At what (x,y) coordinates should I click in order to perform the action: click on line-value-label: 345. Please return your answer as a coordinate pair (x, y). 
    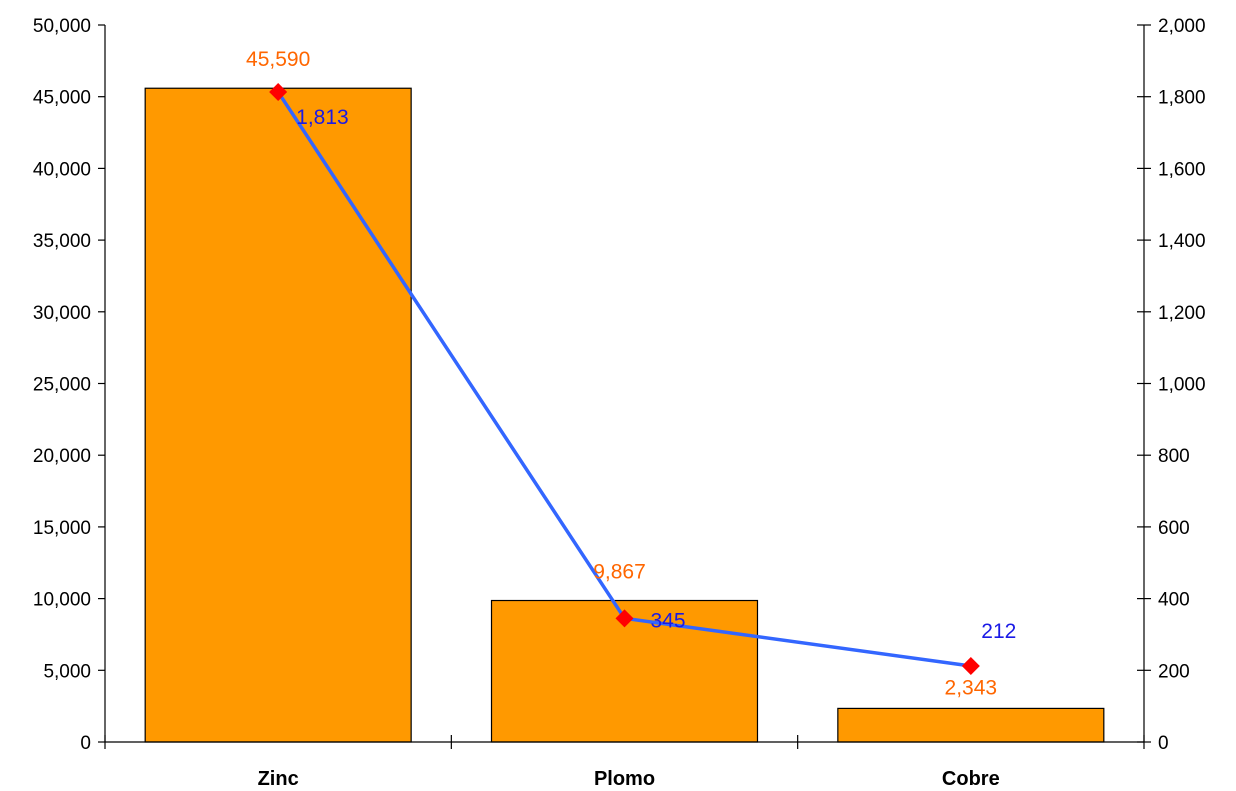
    Looking at the image, I should click on (668, 620).